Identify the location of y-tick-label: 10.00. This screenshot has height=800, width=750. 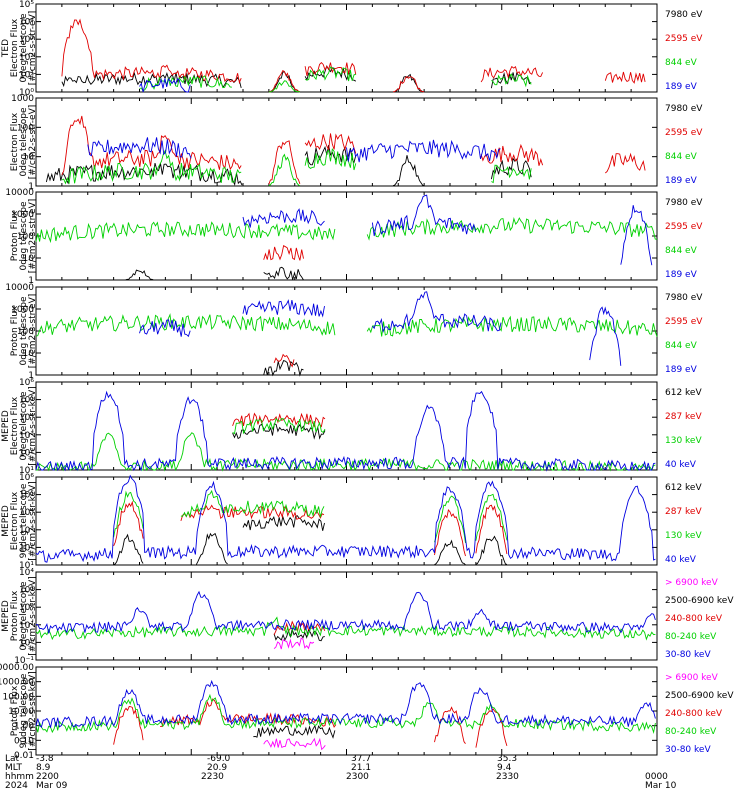
(21, 712).